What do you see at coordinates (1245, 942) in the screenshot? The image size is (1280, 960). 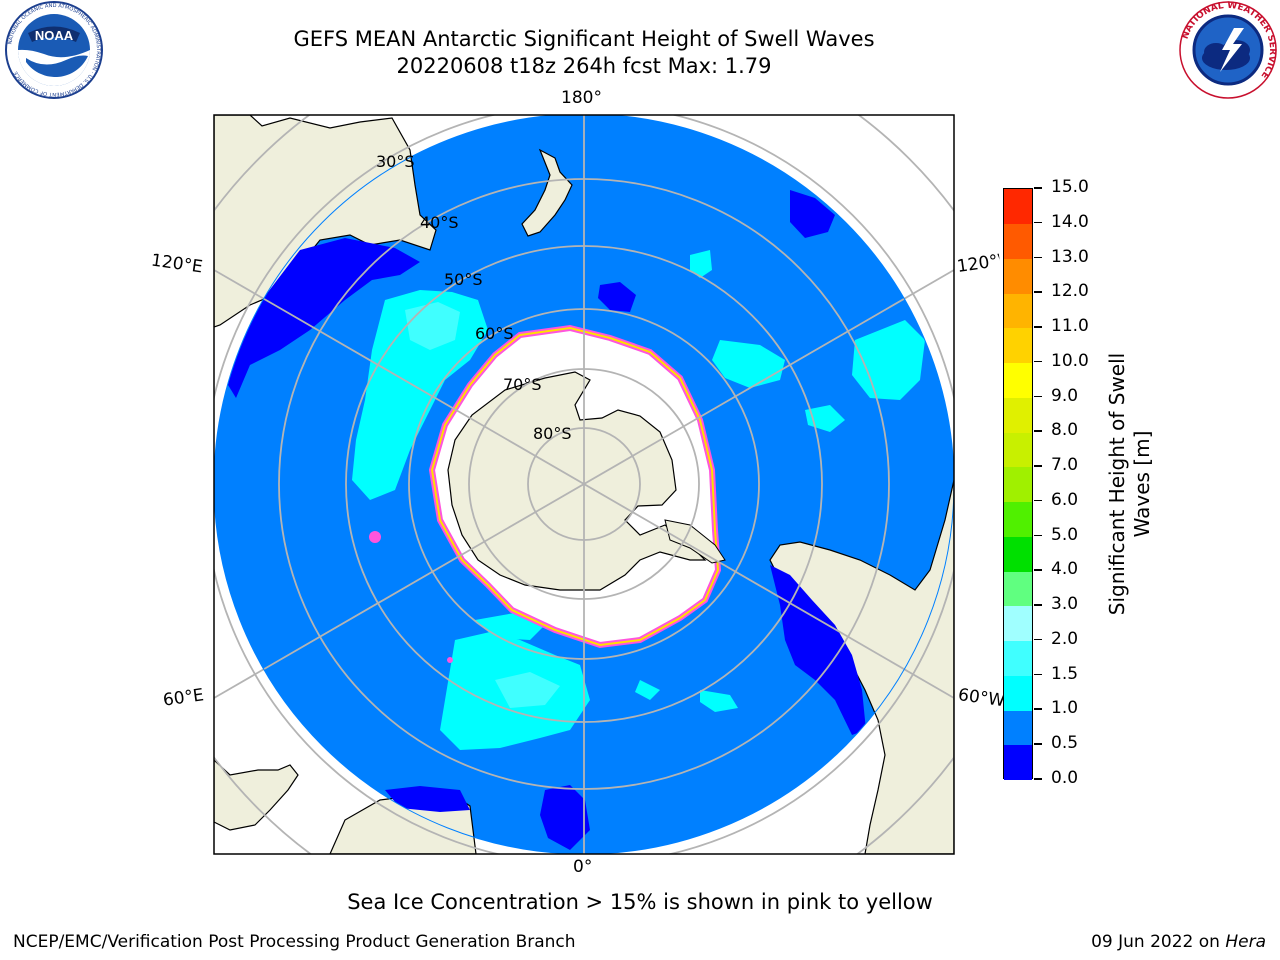 I see `footer-system-name: Hera` at bounding box center [1245, 942].